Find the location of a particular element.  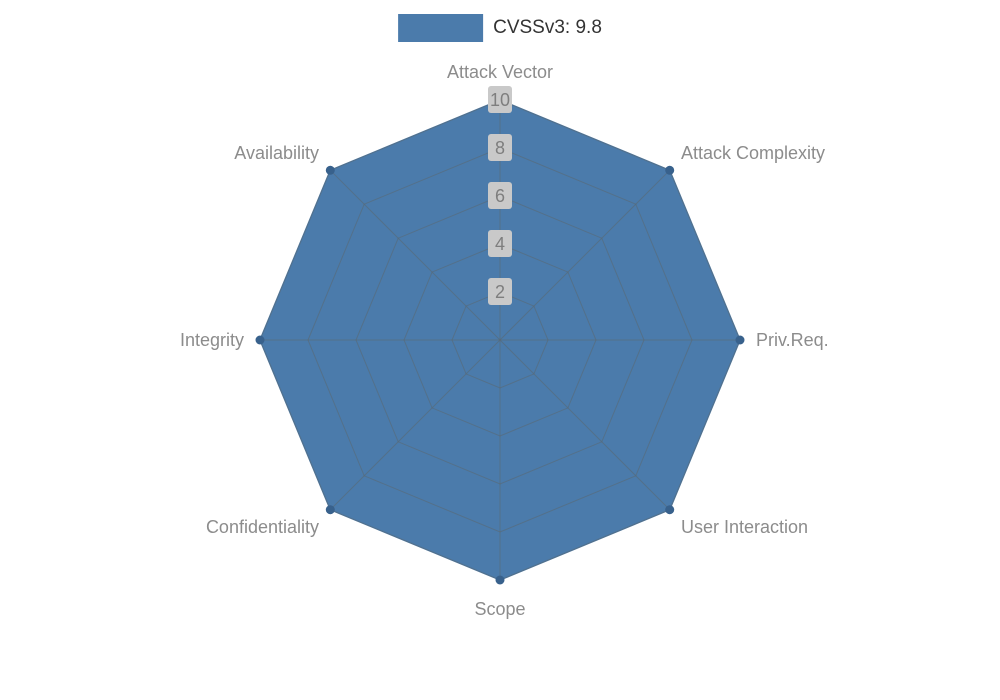

tick-label-6: 6 is located at coordinates (500, 196).